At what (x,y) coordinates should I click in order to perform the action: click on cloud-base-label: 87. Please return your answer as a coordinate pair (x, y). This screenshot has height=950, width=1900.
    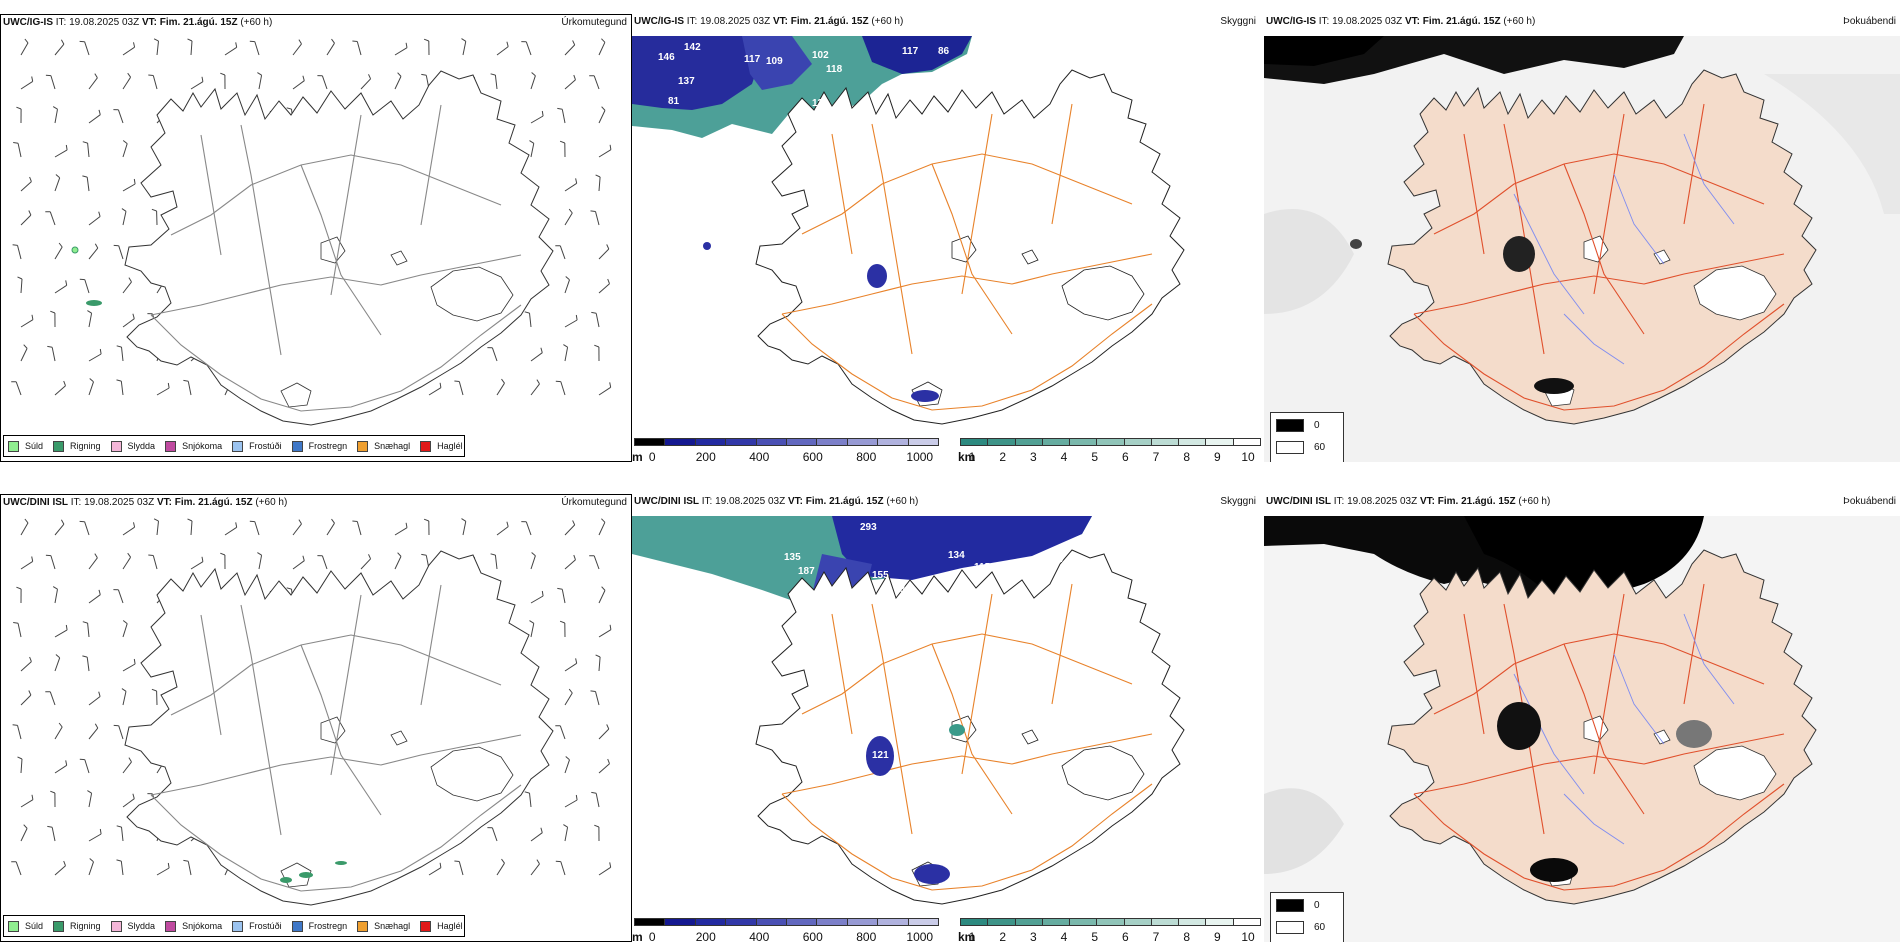
    Looking at the image, I should click on (914, 81).